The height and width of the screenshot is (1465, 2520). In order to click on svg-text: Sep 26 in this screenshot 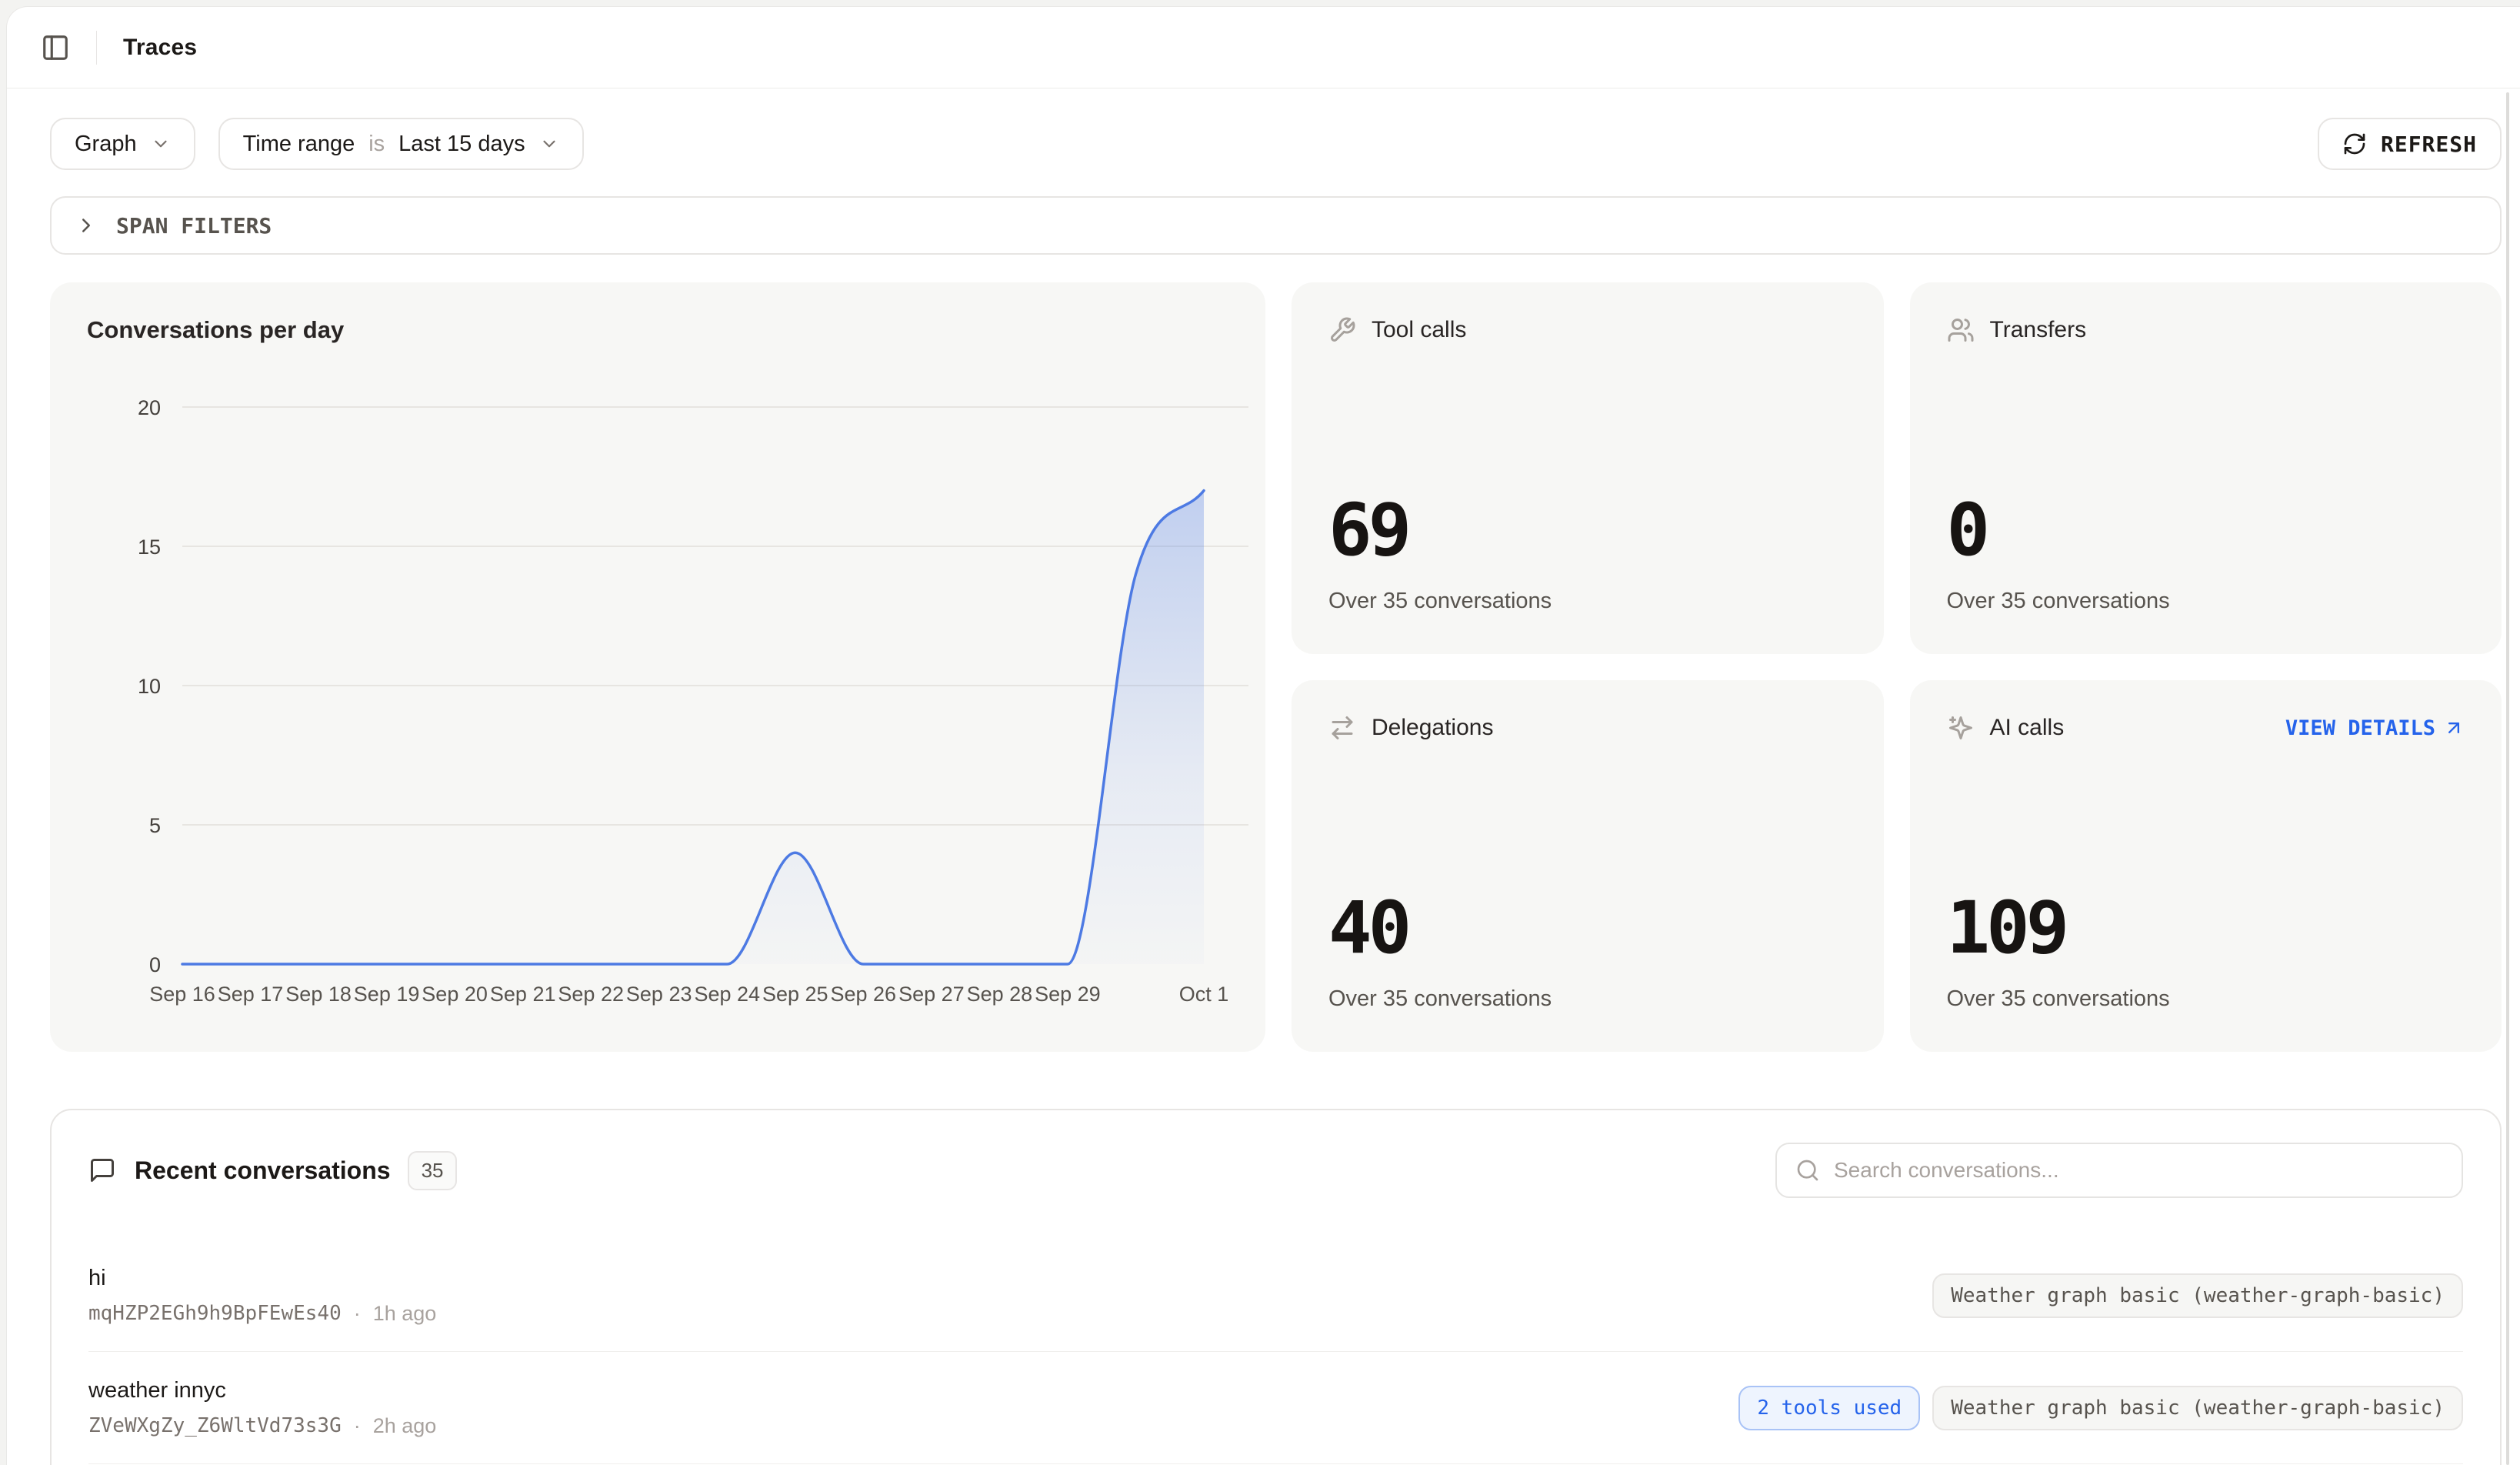, I will do `click(864, 995)`.